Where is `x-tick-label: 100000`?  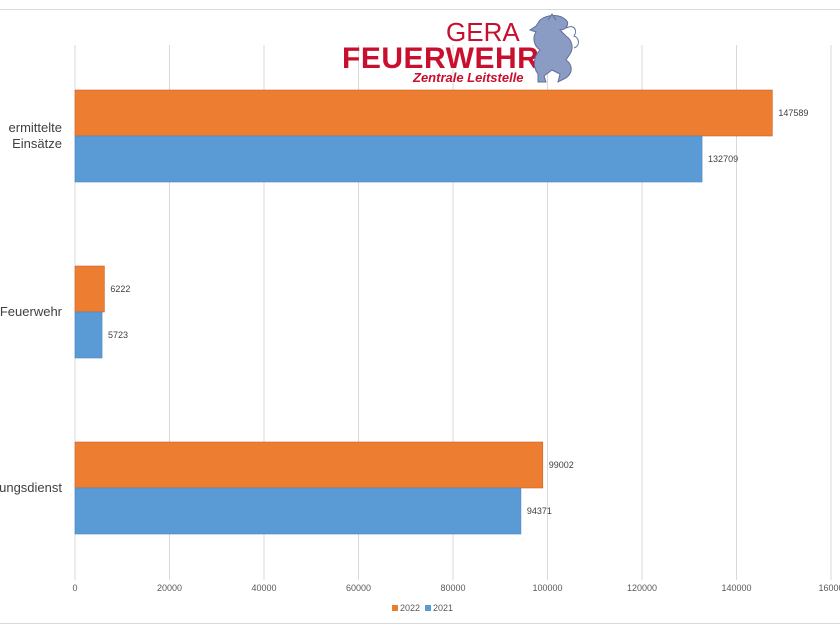 x-tick-label: 100000 is located at coordinates (547, 588).